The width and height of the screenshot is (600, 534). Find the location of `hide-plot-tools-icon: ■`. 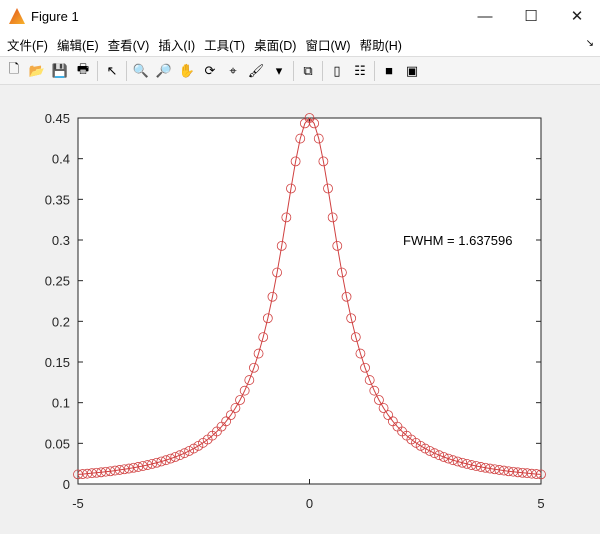

hide-plot-tools-icon: ■ is located at coordinates (389, 70).